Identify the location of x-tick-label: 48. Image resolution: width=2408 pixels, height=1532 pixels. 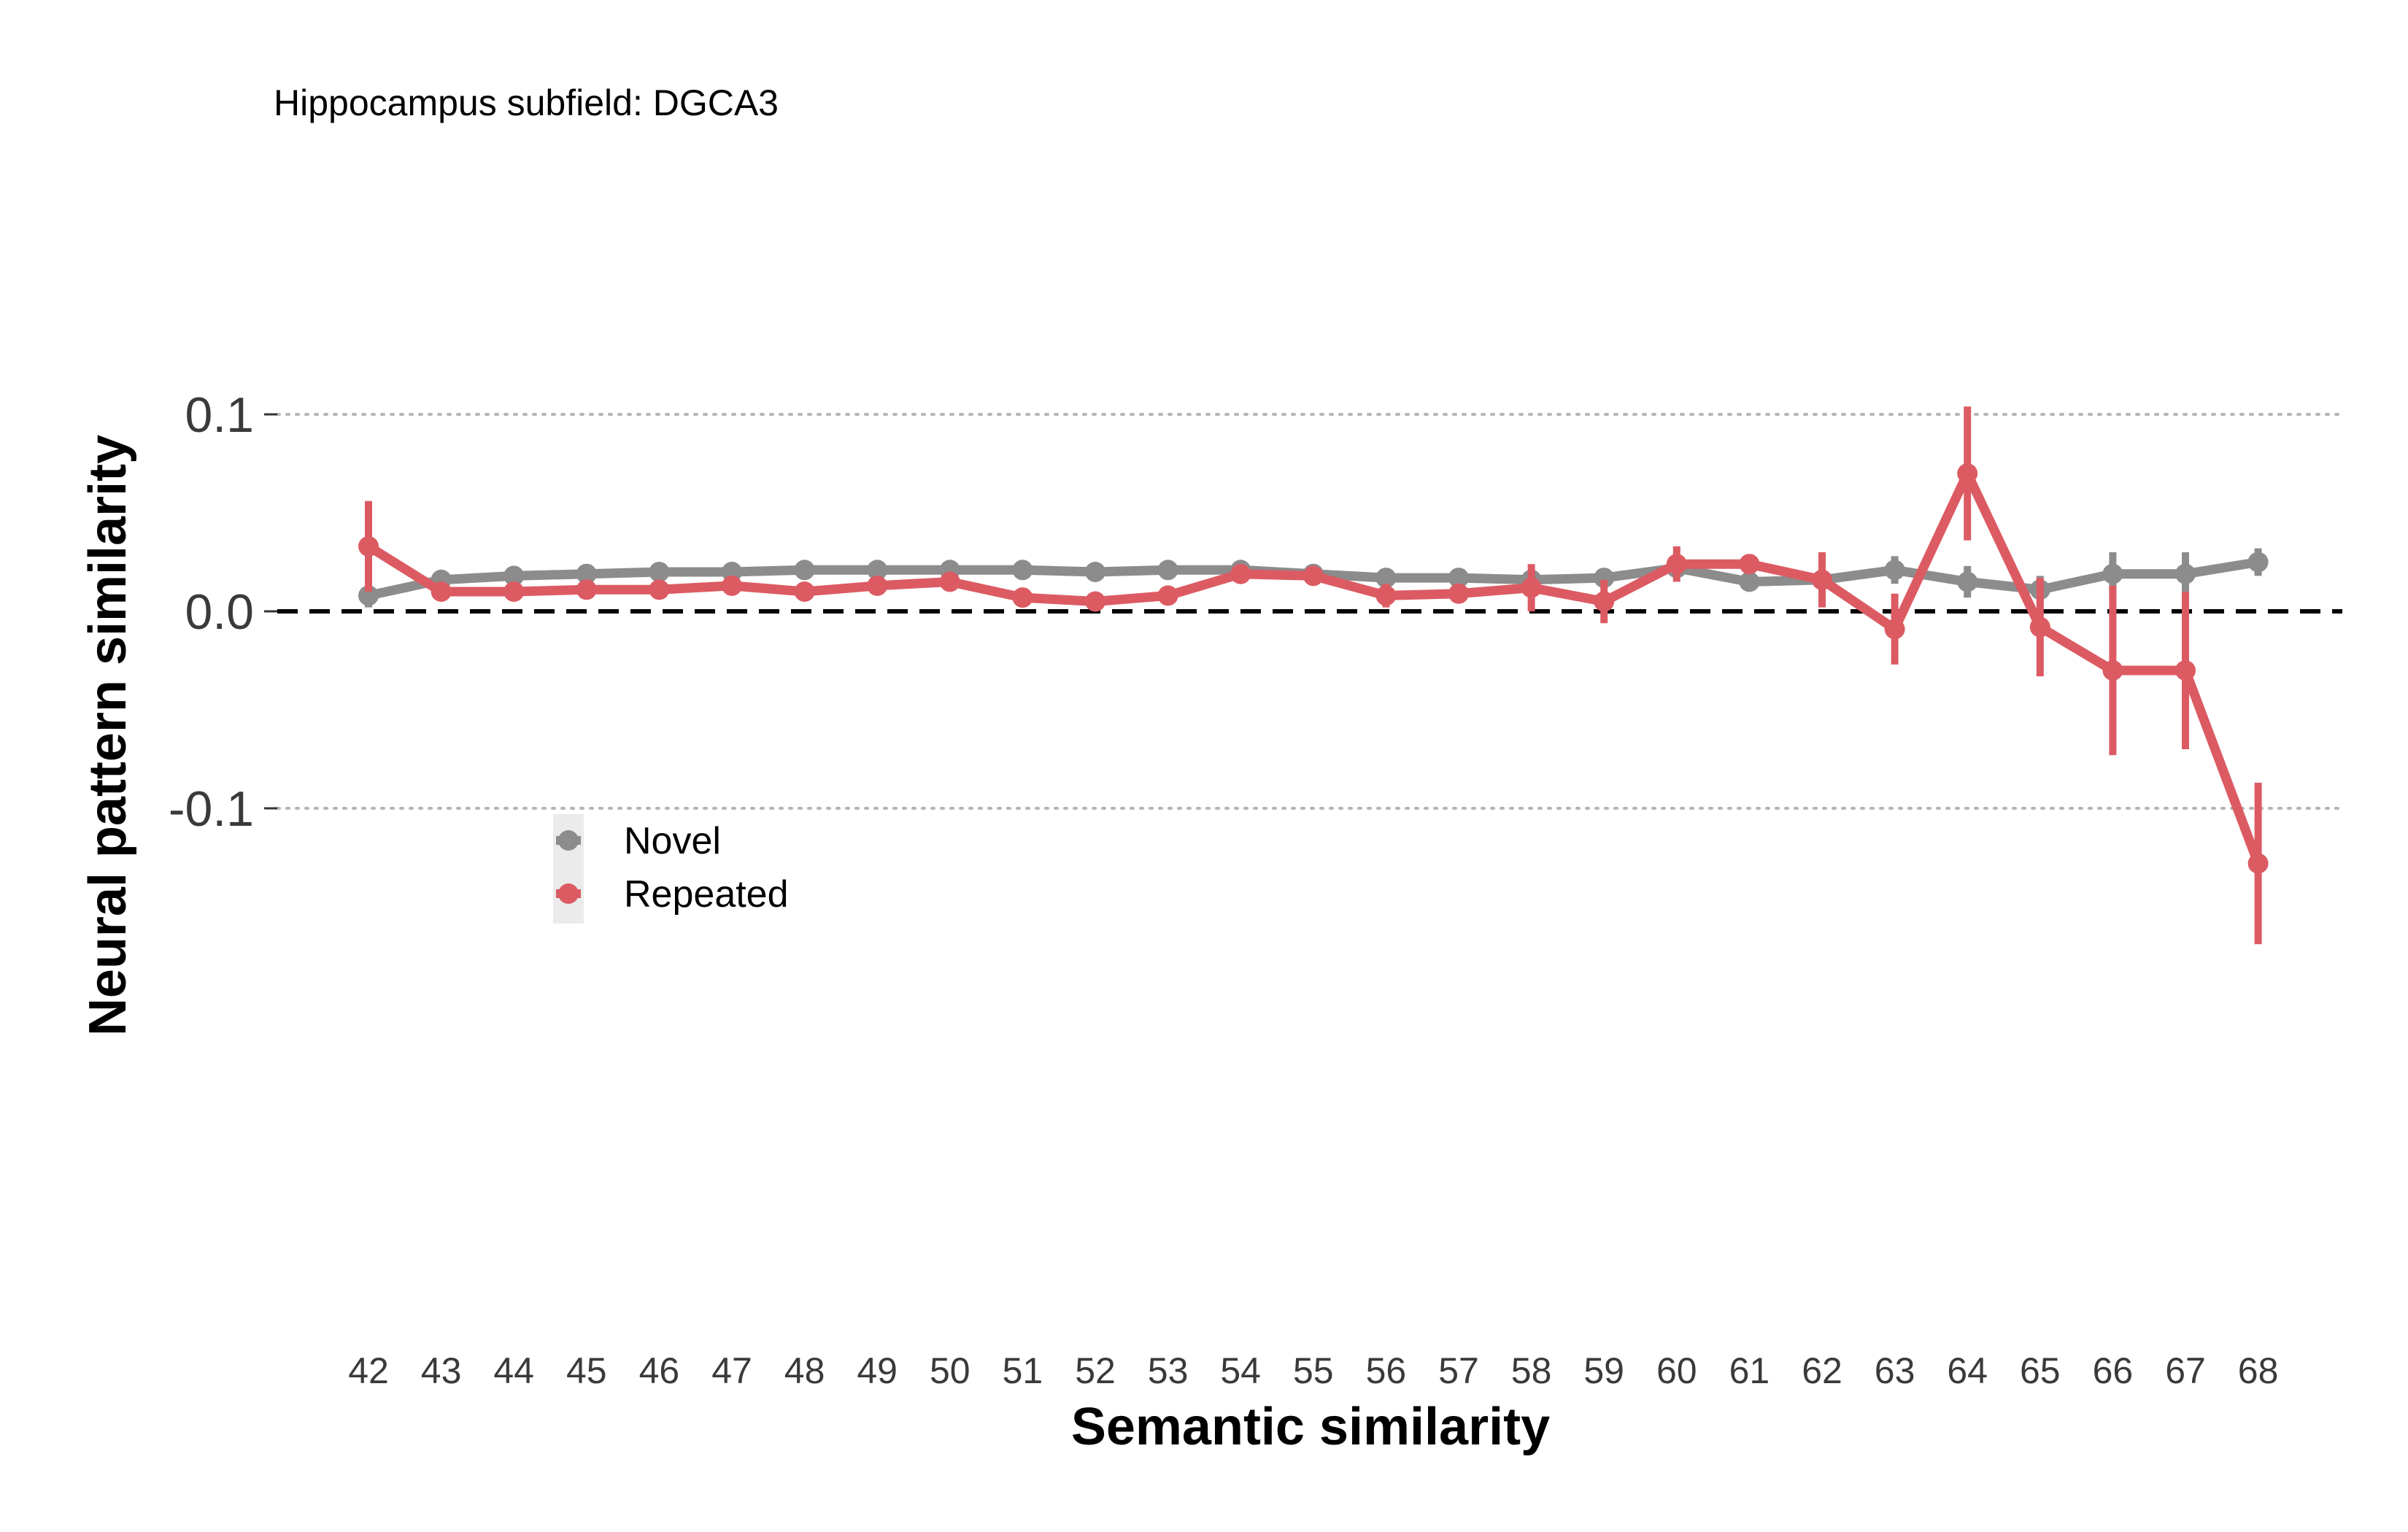
(804, 1371).